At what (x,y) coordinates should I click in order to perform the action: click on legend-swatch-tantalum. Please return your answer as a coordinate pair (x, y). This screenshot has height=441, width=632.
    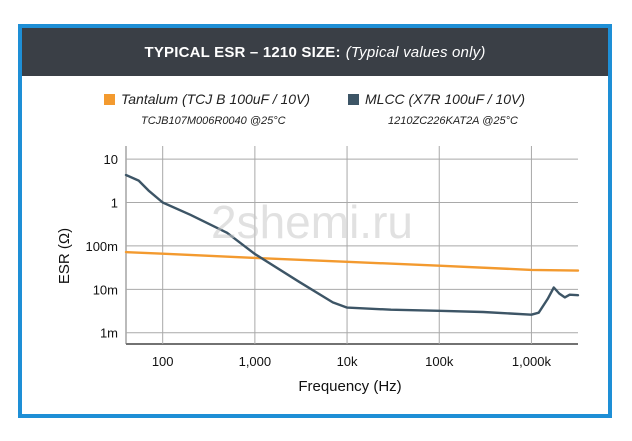
    Looking at the image, I should click on (109, 99).